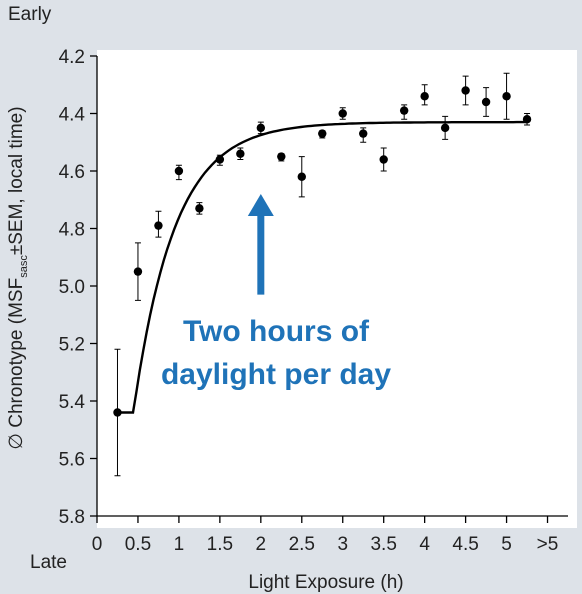  What do you see at coordinates (276, 374) in the screenshot?
I see `annotation-text-line: daylight per day` at bounding box center [276, 374].